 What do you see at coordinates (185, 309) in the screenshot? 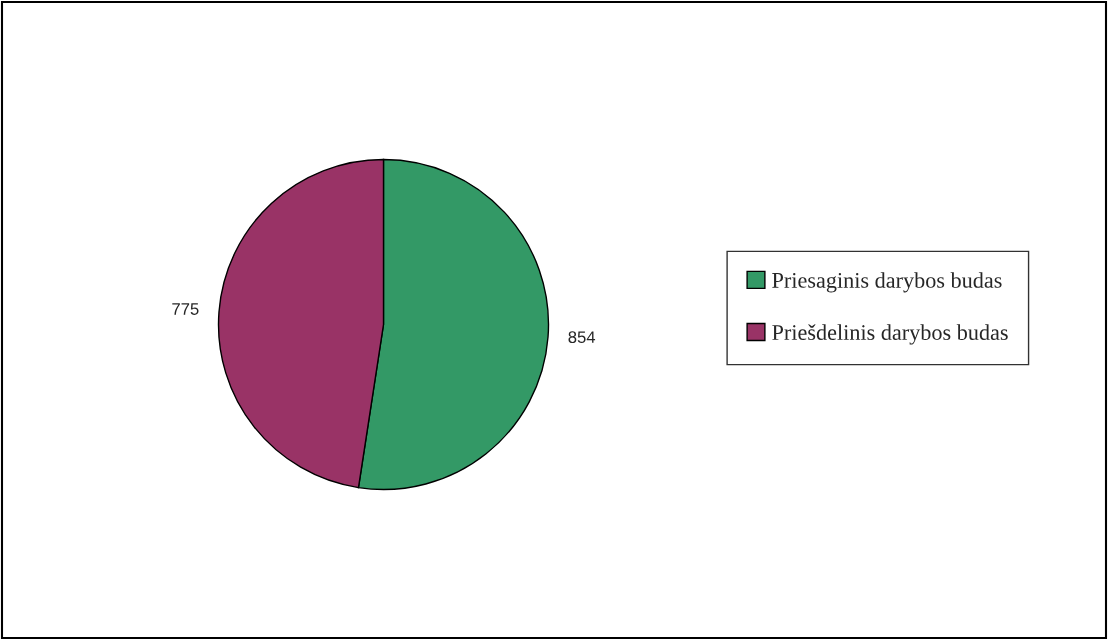
I see `data-label: 775` at bounding box center [185, 309].